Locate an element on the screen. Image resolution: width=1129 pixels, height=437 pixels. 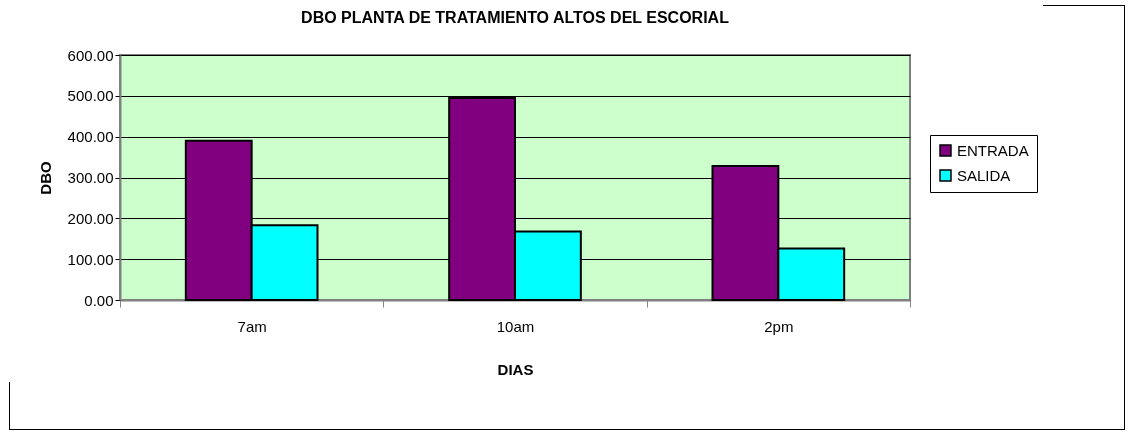
y-tick-label: 100.00 is located at coordinates (90, 259).